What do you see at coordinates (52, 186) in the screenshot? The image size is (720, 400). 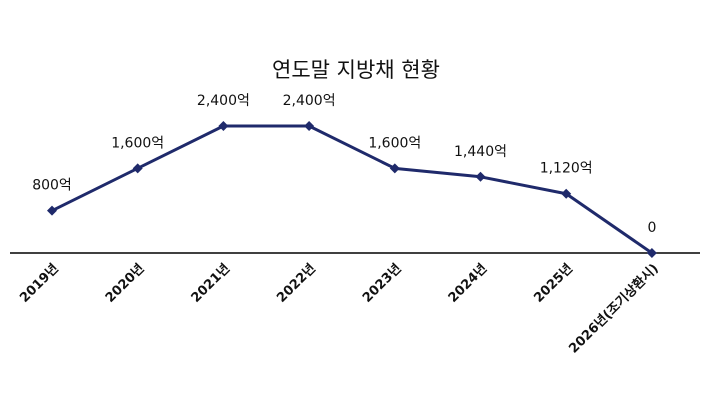 I see `data-label: 800억` at bounding box center [52, 186].